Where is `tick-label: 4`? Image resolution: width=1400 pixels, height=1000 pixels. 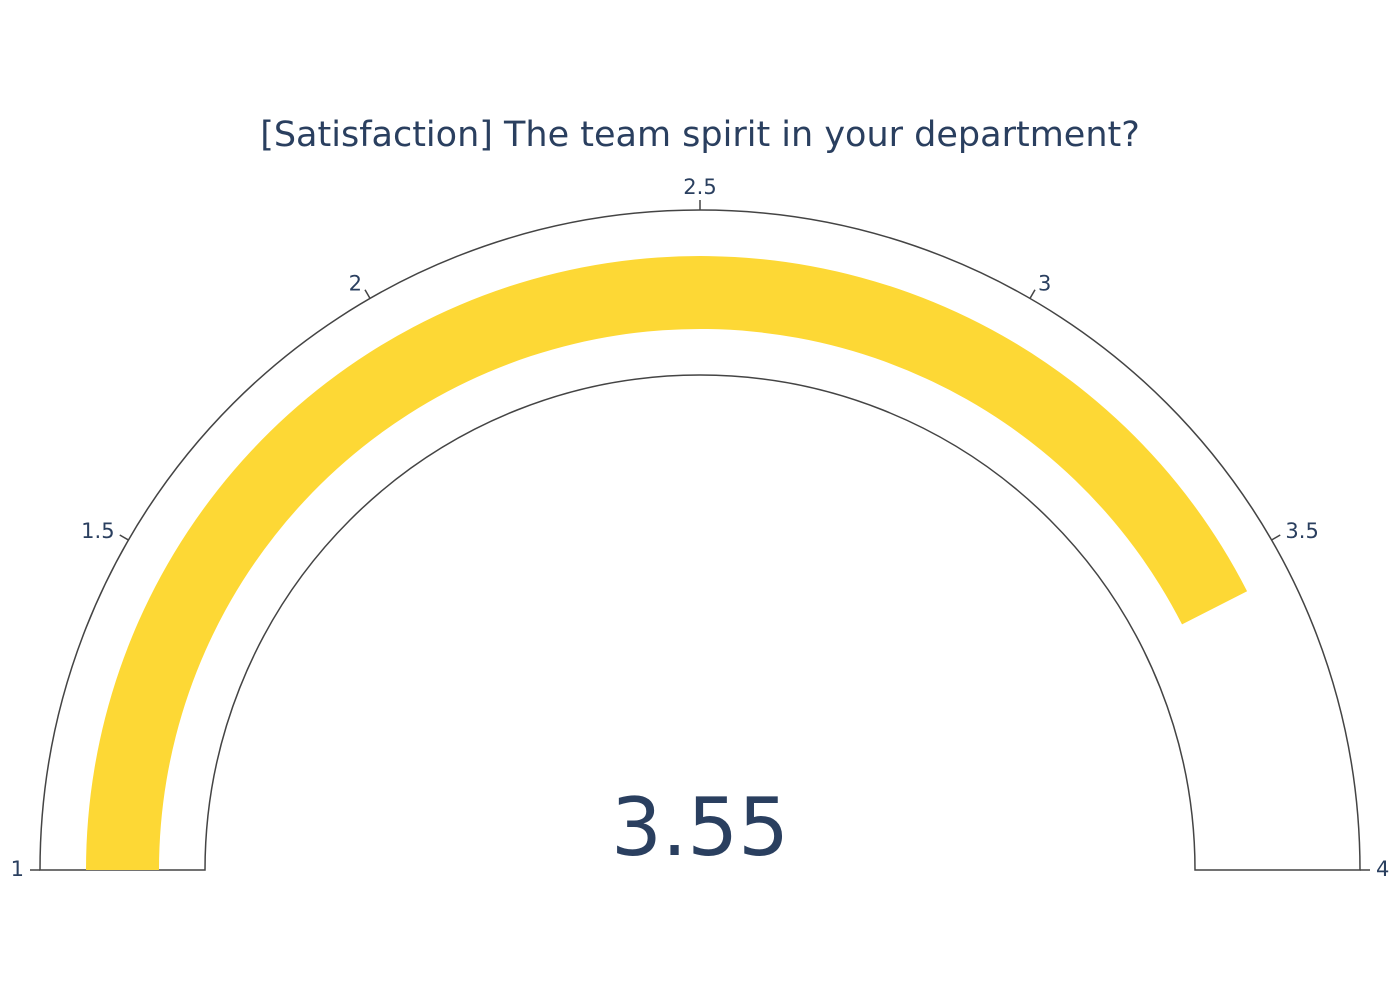 tick-label: 4 is located at coordinates (1382, 869).